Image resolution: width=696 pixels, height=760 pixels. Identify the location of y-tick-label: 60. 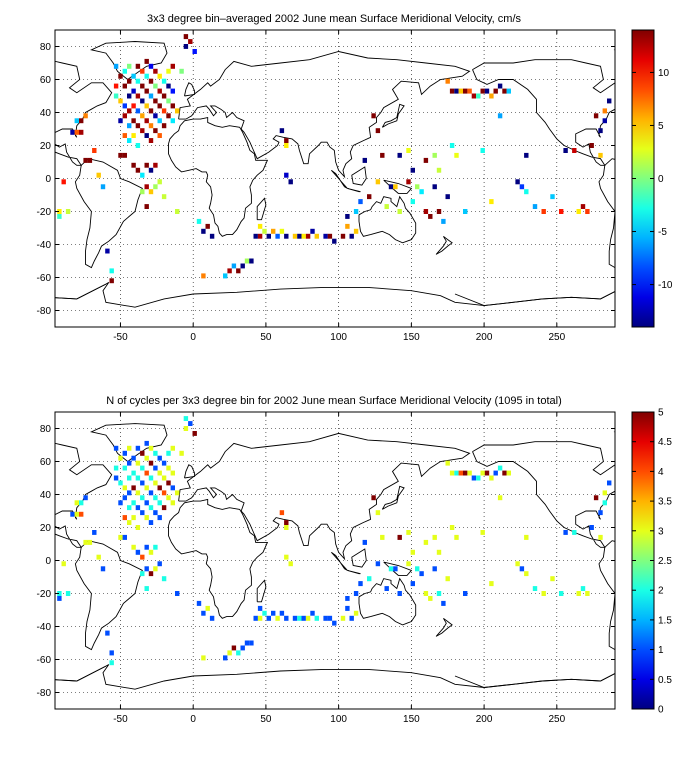
(46, 462).